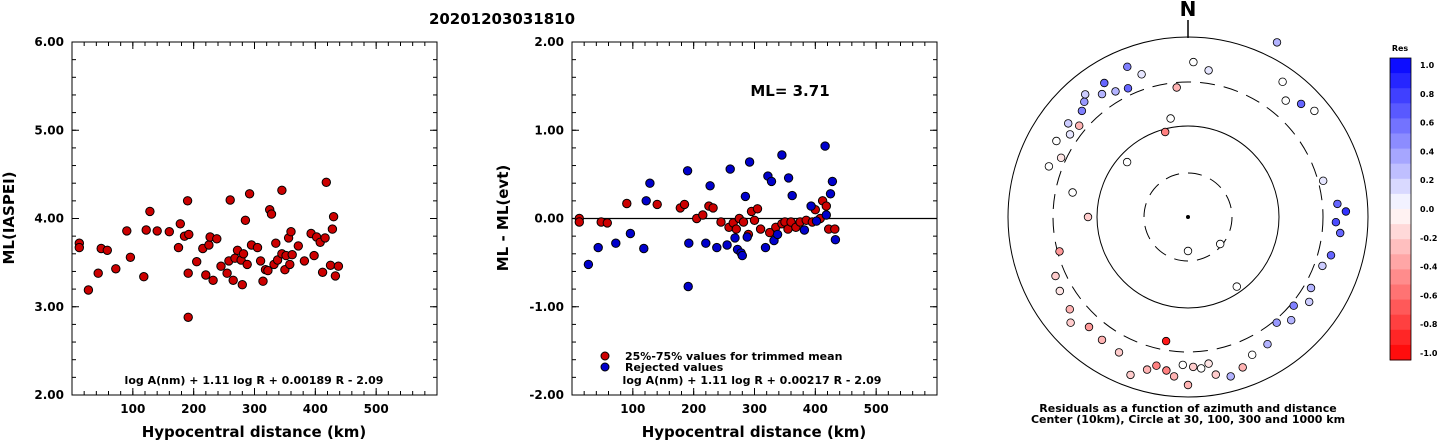 The image size is (1437, 441). What do you see at coordinates (674, 367) in the screenshot?
I see `legend-rejected-label: Rejected values` at bounding box center [674, 367].